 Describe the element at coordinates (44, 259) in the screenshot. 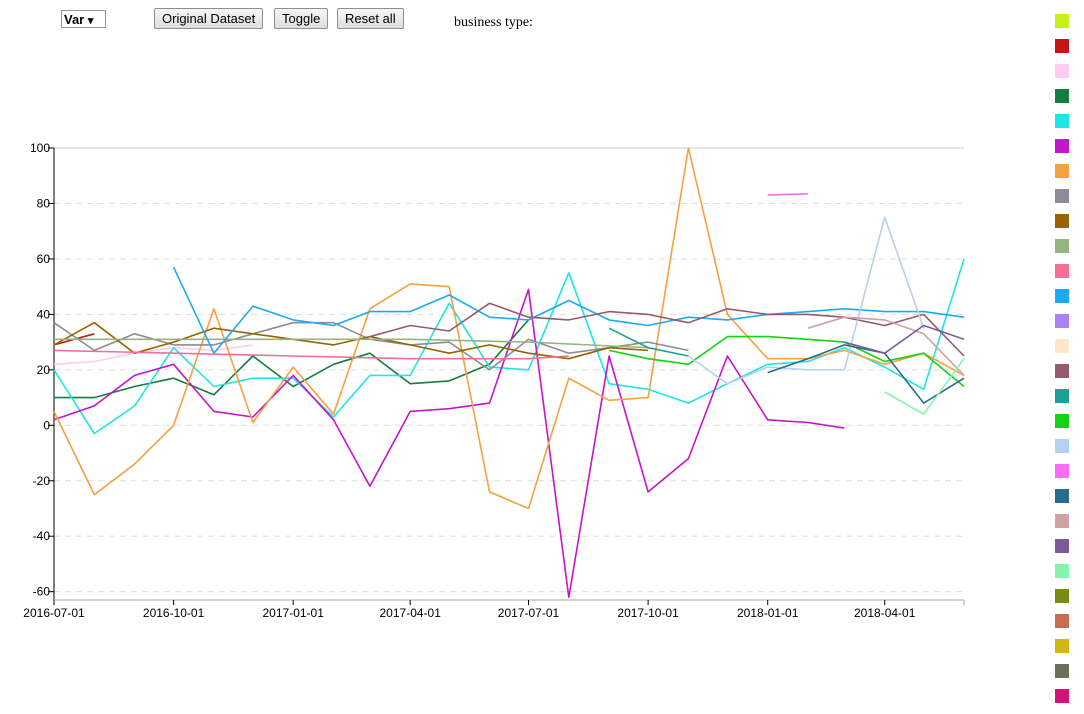

I see `y-tick-label: 60` at that location.